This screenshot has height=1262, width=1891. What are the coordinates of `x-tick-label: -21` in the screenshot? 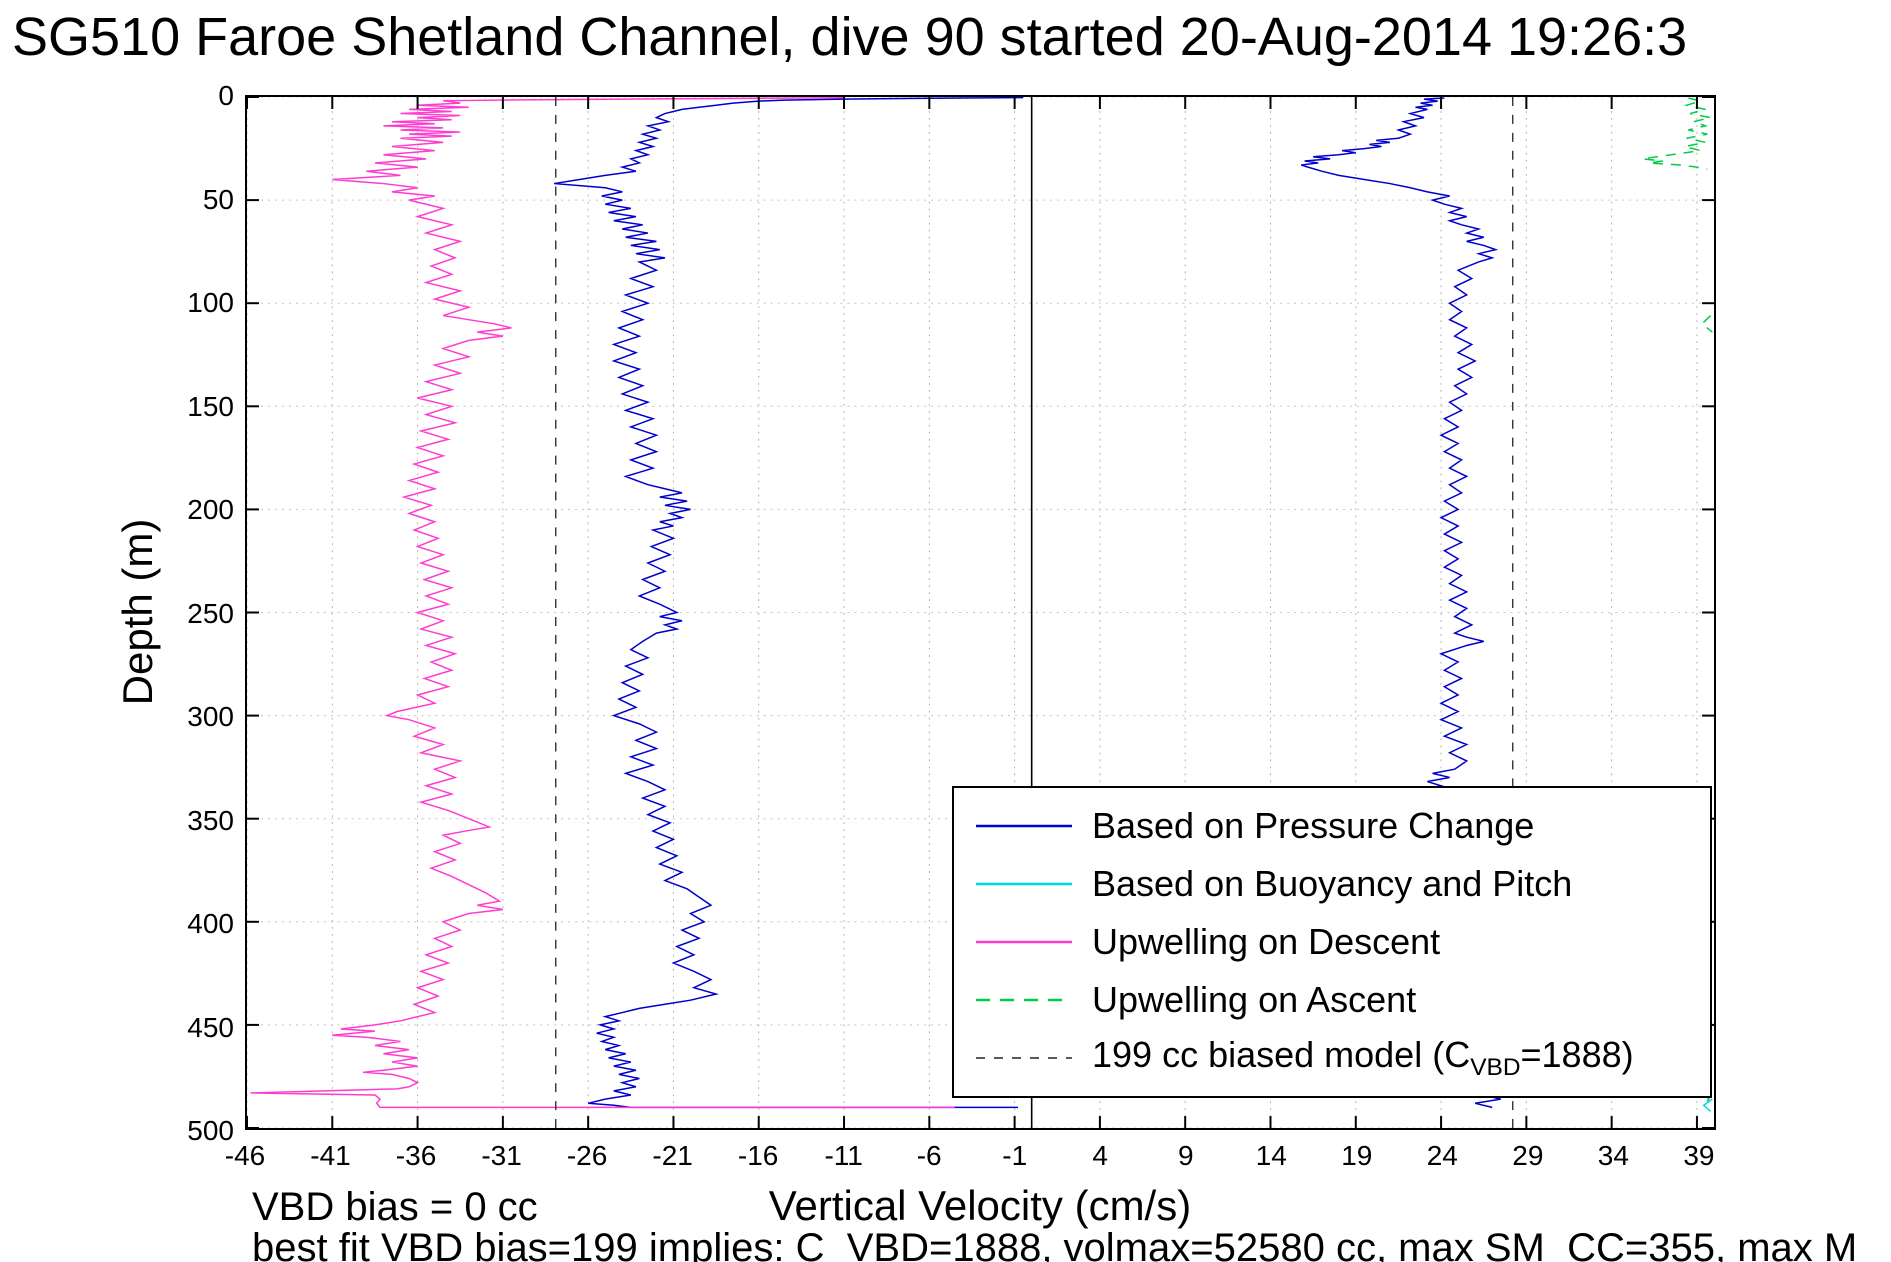 It's located at (672, 1155).